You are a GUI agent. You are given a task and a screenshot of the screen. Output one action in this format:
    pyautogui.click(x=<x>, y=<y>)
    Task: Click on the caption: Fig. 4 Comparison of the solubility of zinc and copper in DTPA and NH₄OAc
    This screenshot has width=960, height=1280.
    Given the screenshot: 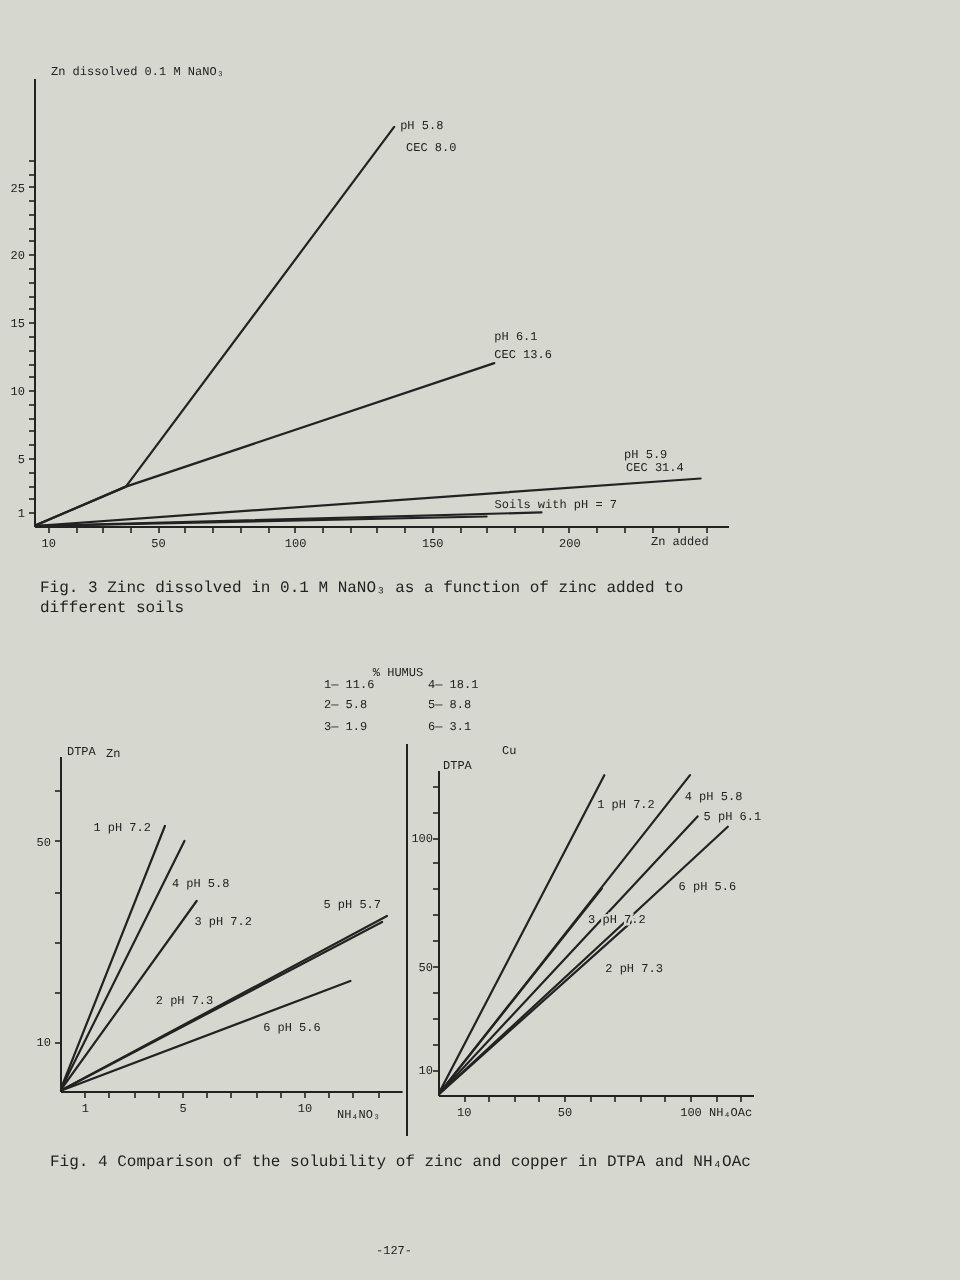 What is the action you would take?
    pyautogui.click(x=401, y=1164)
    